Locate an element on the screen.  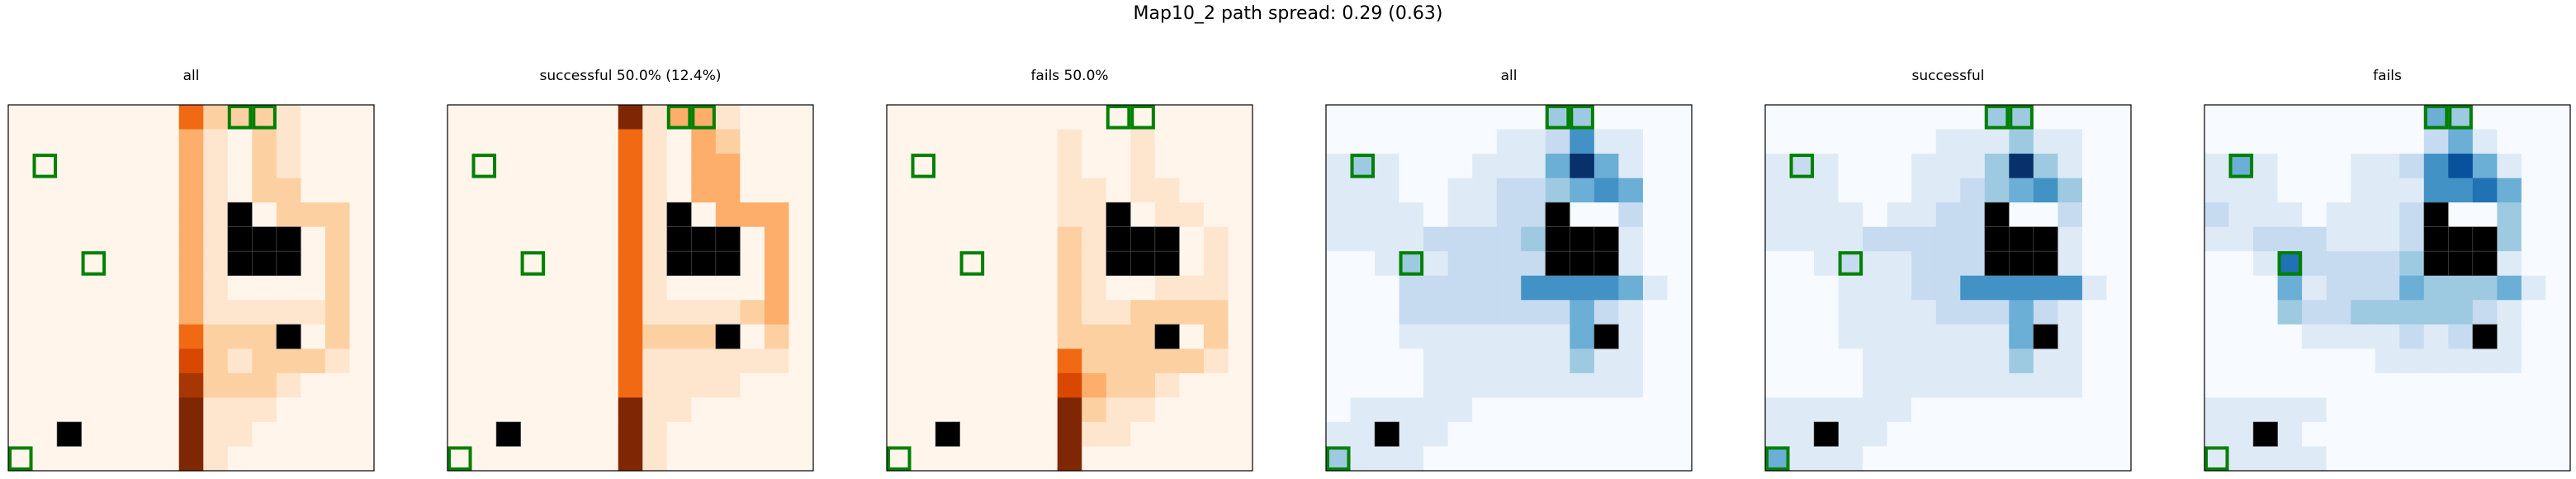
heatmap-panel-1: all is located at coordinates (191, 270).